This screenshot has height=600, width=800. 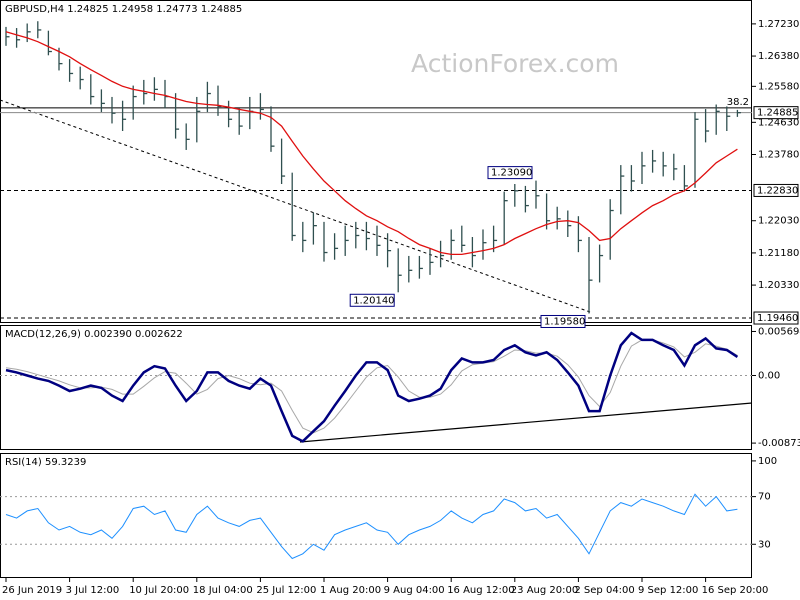 What do you see at coordinates (738, 102) in the screenshot?
I see `fib-label: 38.2` at bounding box center [738, 102].